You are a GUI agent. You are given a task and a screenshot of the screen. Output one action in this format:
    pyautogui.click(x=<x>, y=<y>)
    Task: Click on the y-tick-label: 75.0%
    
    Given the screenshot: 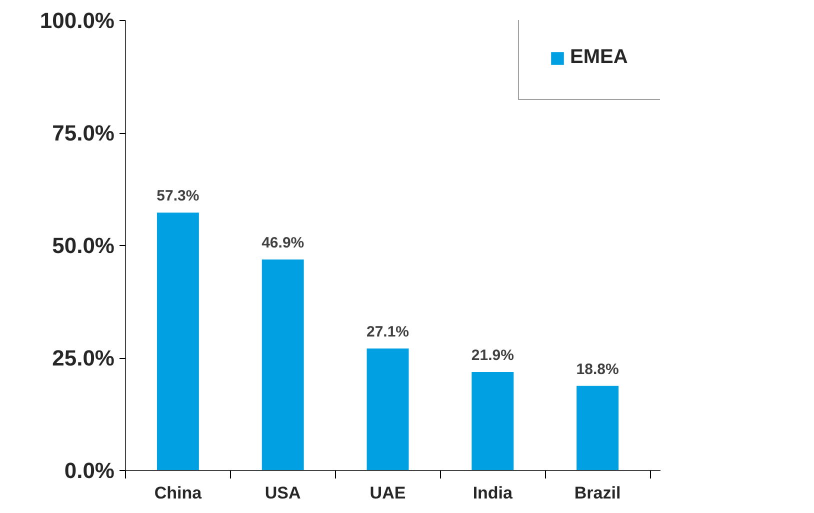 What is the action you would take?
    pyautogui.click(x=83, y=133)
    